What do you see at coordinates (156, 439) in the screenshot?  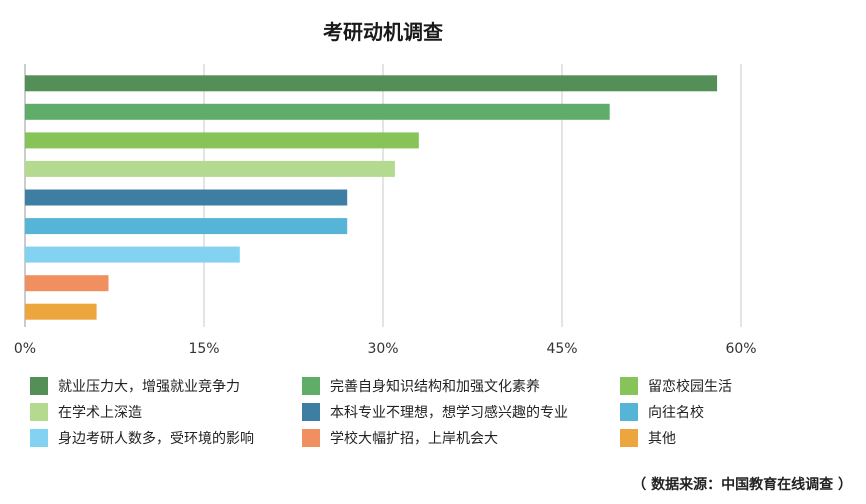 I see `legend-label: 身边考研人数多，受环境的影响` at bounding box center [156, 439].